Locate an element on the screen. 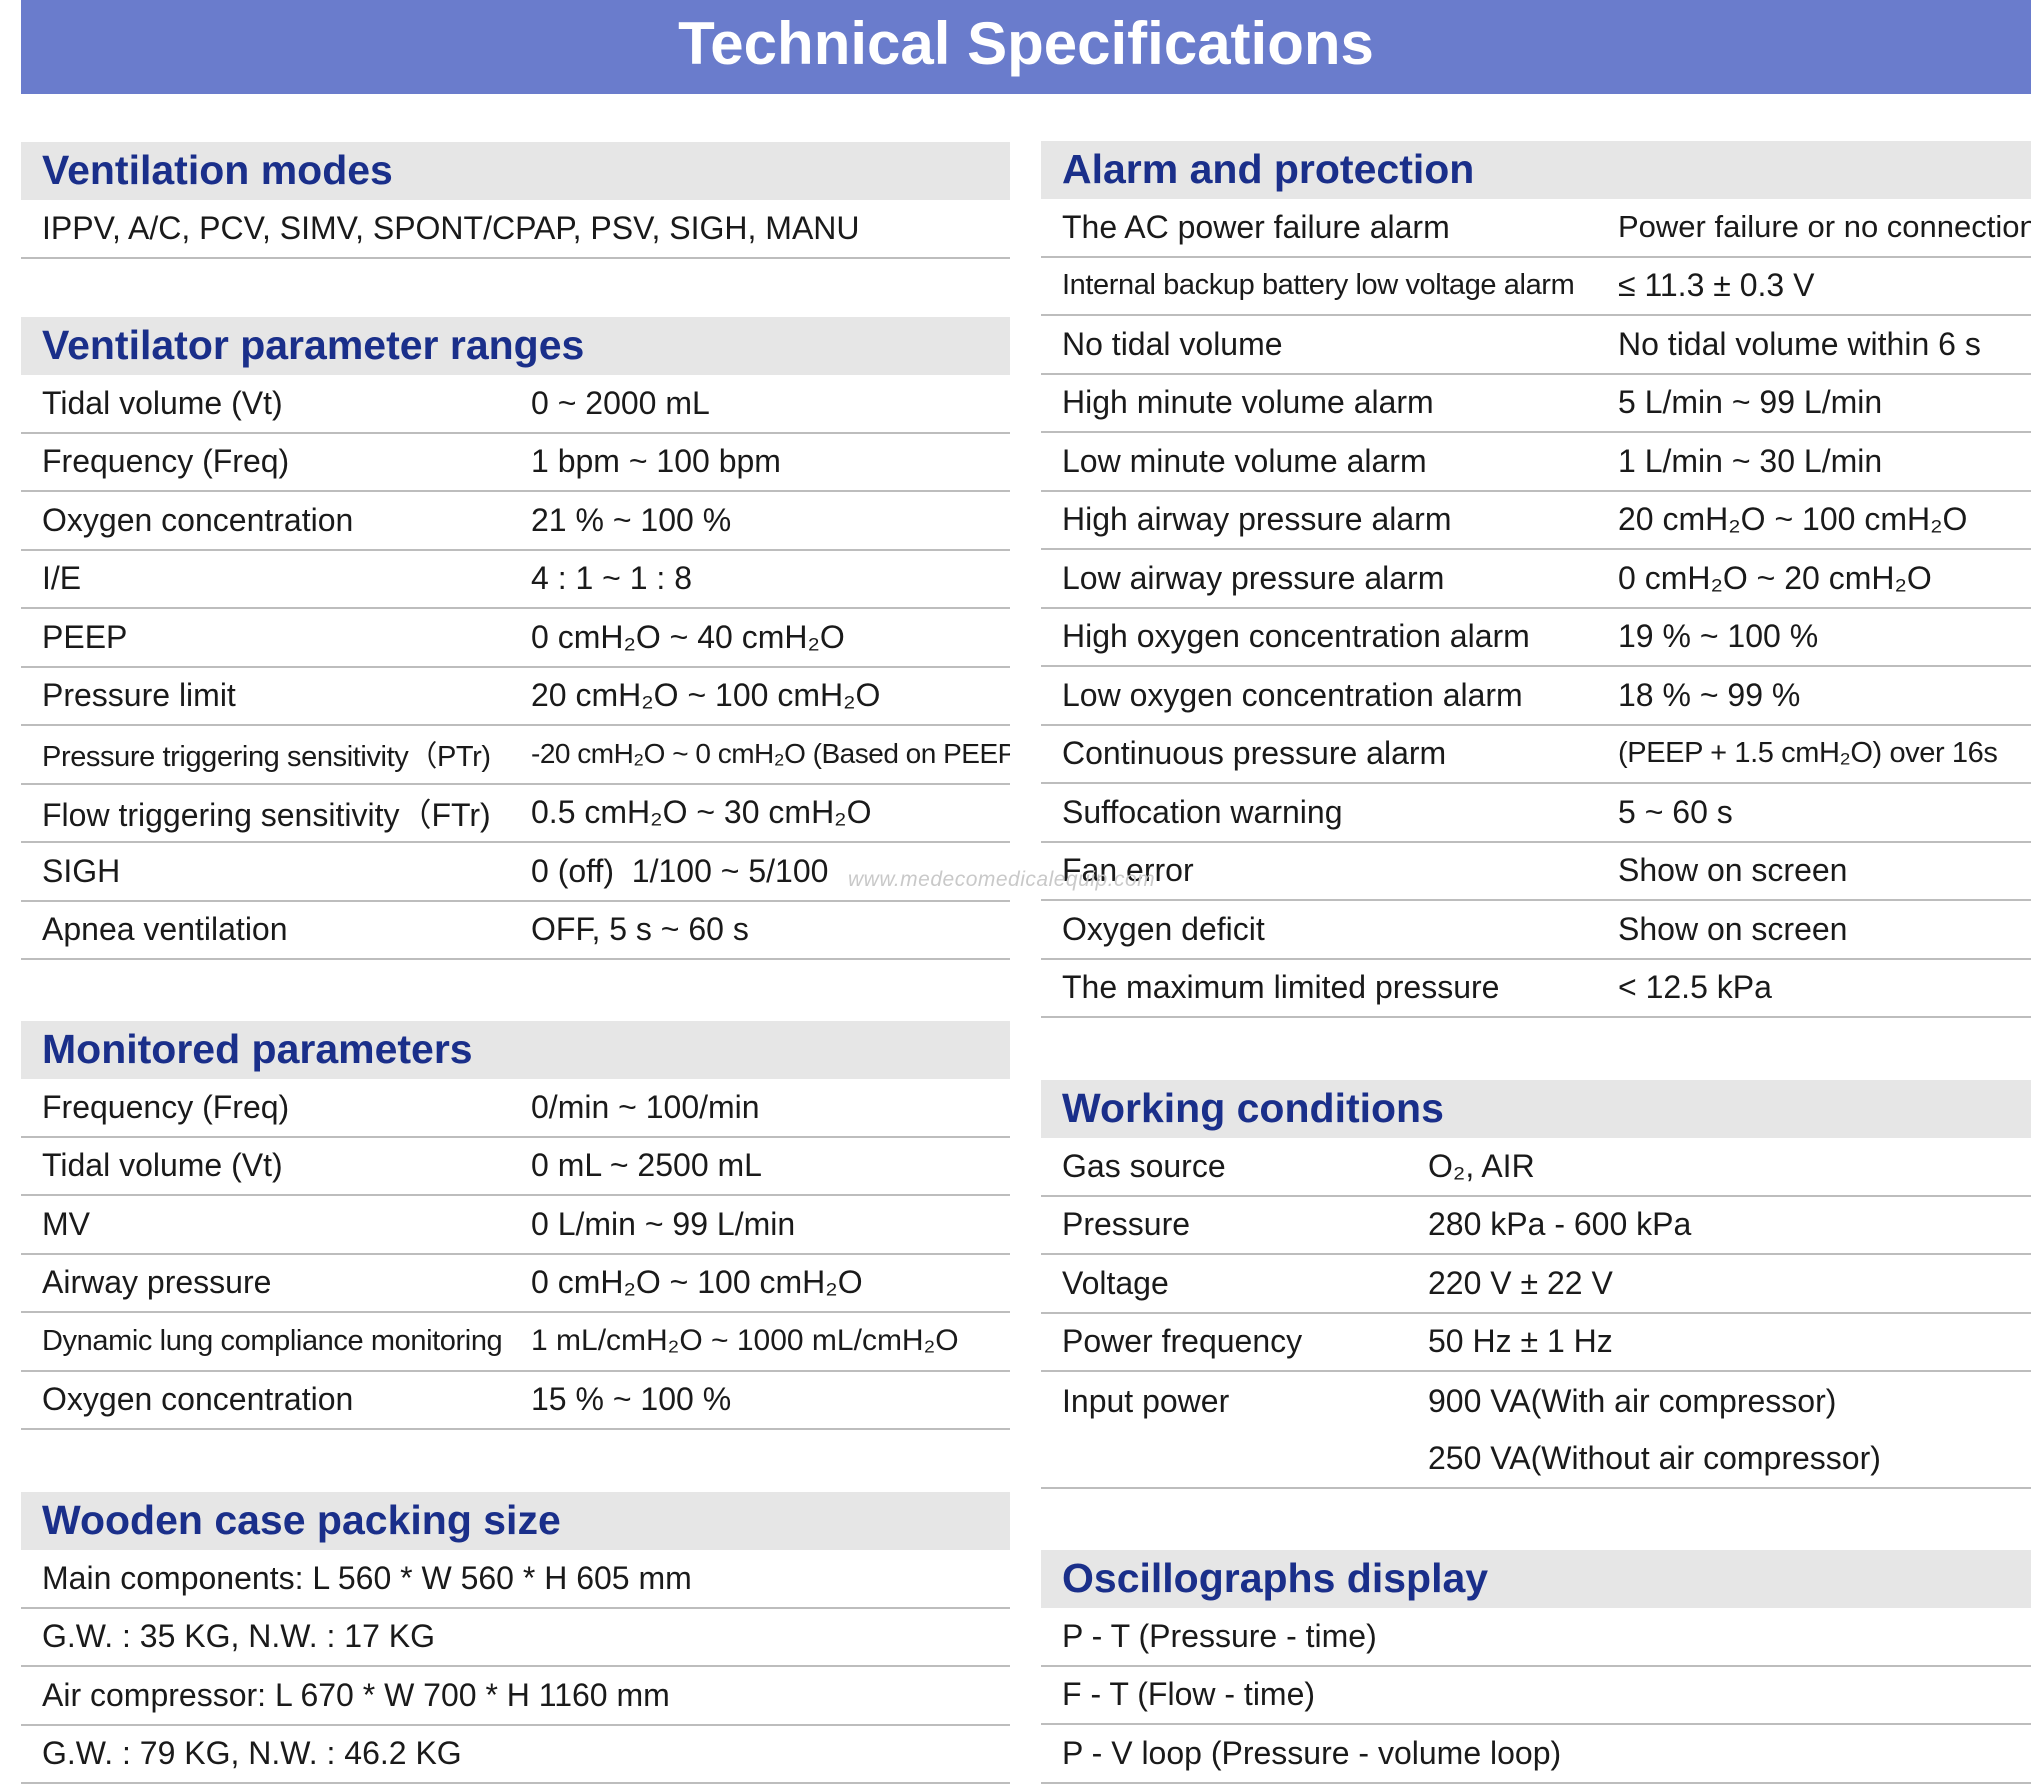 This screenshot has width=2035, height=1789. spec-value: 900 VA(With air compressor) is located at coordinates (1632, 1400).